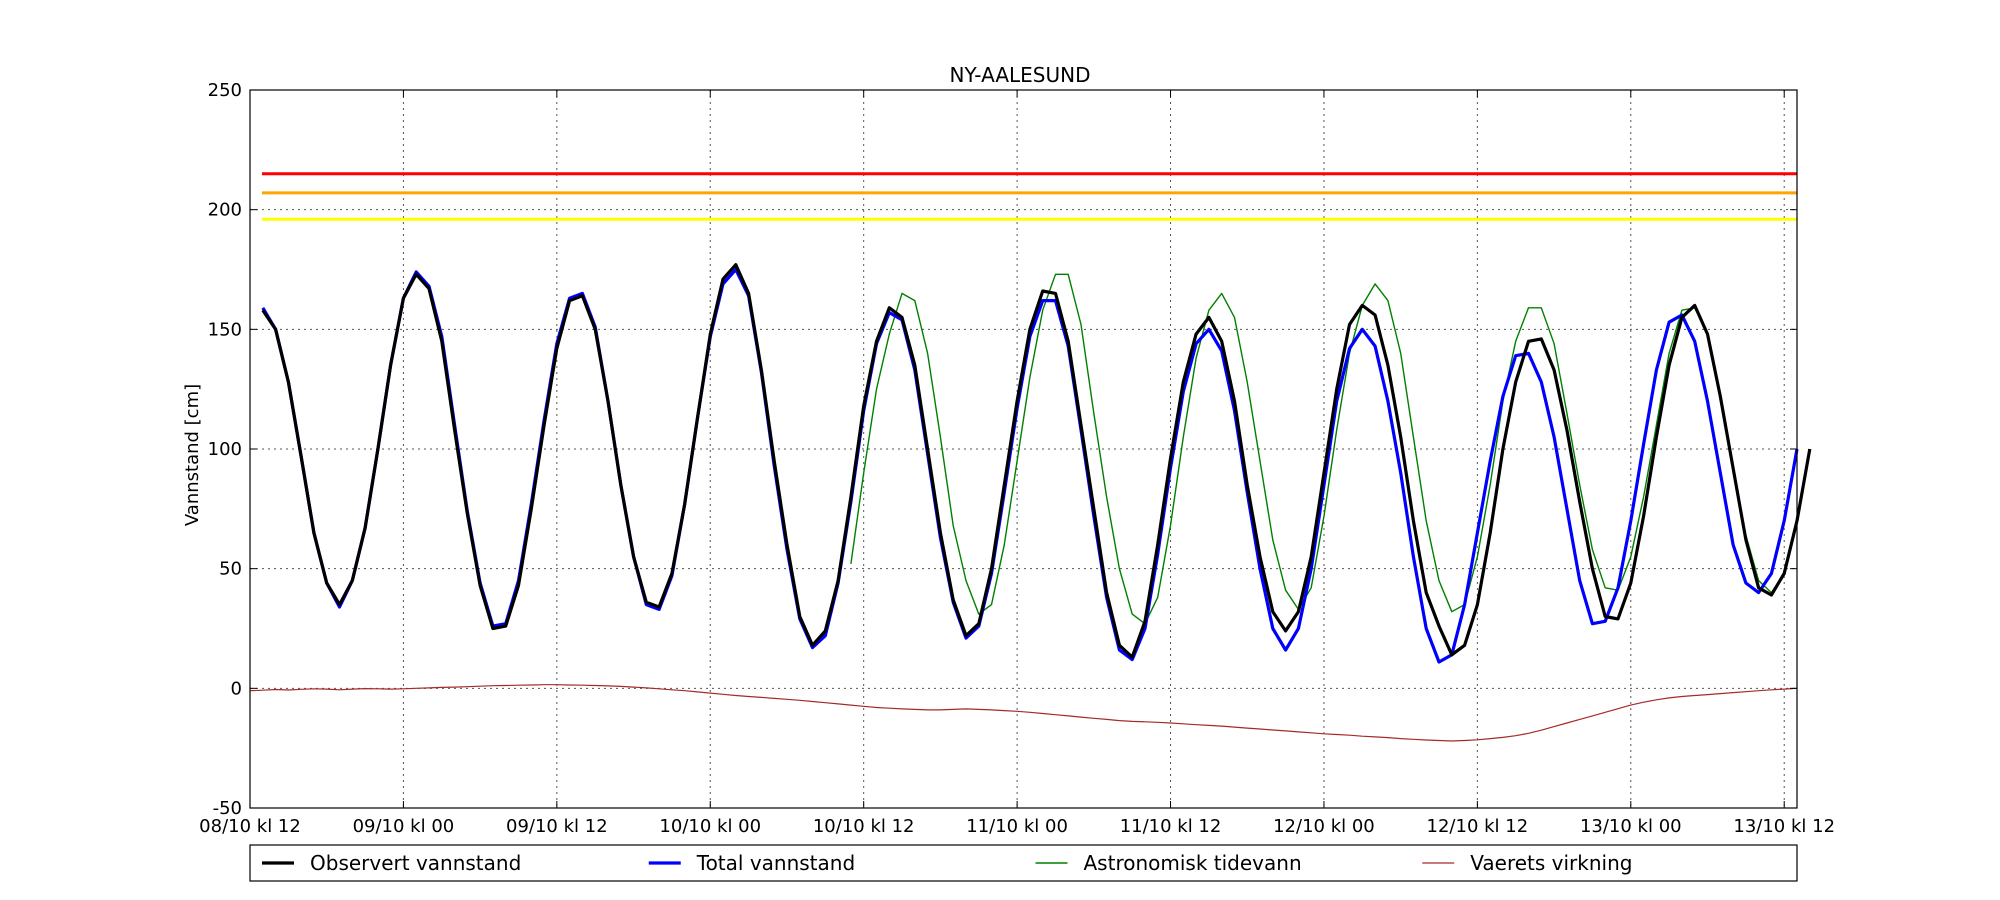 This screenshot has height=900, width=2000. Describe the element at coordinates (225, 449) in the screenshot. I see `y-tick-label: 100` at that location.